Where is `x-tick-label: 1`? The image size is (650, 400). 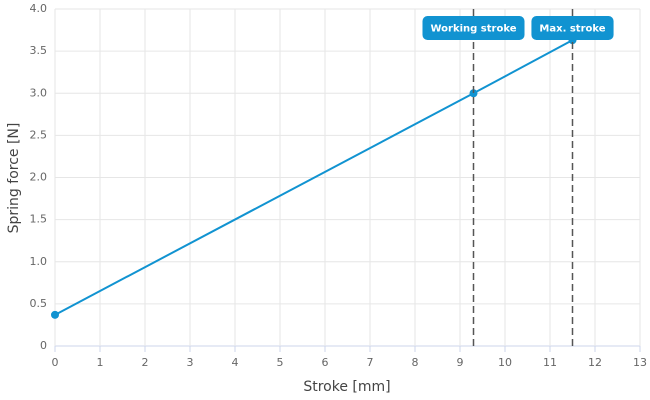
x-tick-label: 1 is located at coordinates (100, 362).